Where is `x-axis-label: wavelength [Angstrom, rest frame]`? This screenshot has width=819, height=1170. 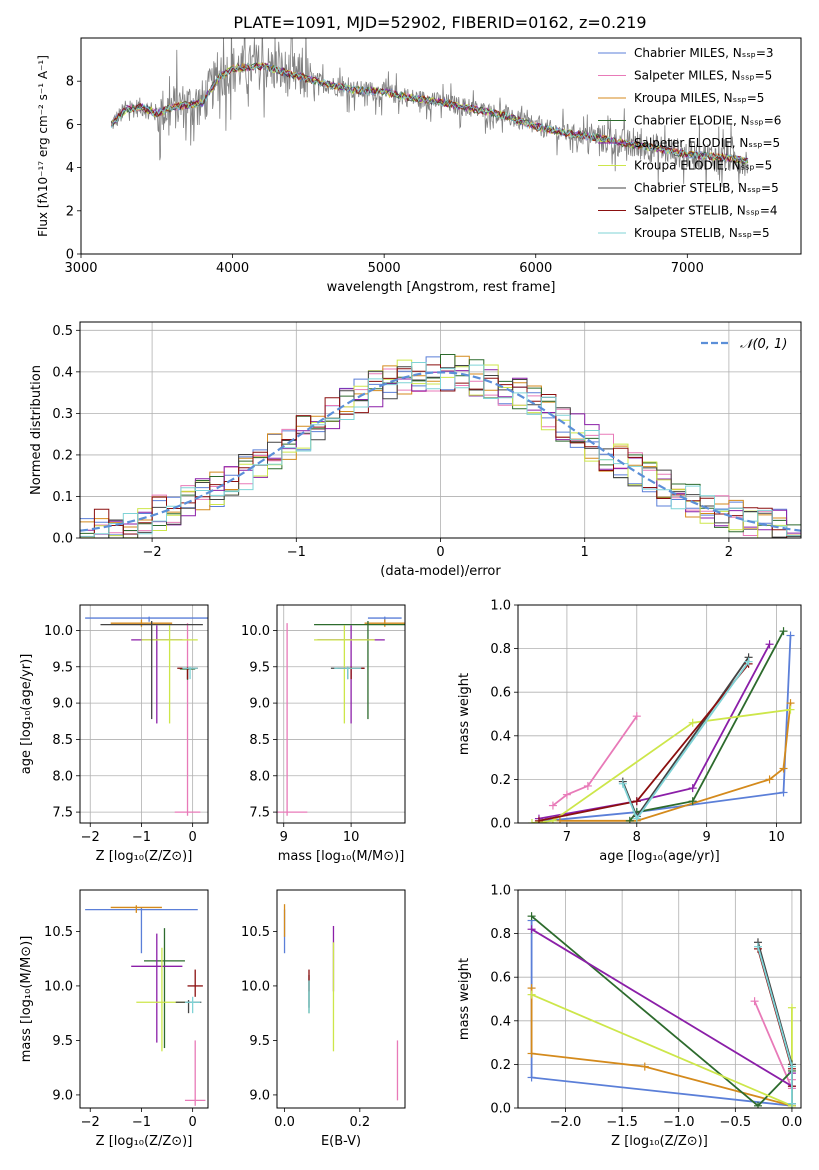
x-axis-label: wavelength [Angstrom, rest frame] is located at coordinates (441, 287).